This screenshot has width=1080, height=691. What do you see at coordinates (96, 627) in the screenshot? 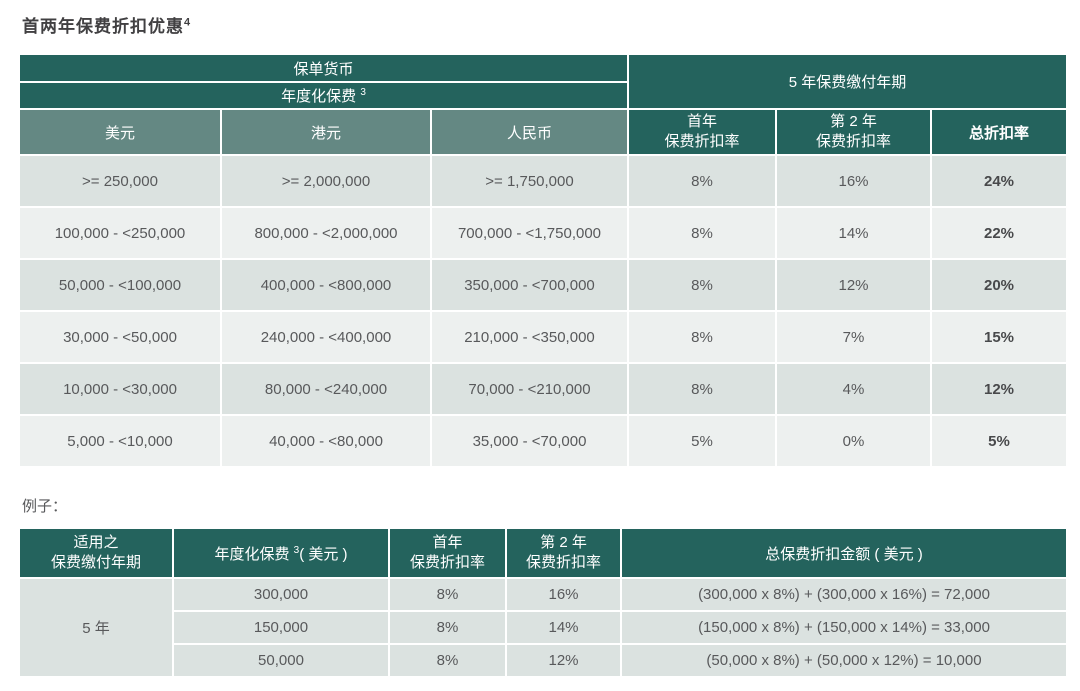
I see `payment-term-cell: 5 年` at bounding box center [96, 627].